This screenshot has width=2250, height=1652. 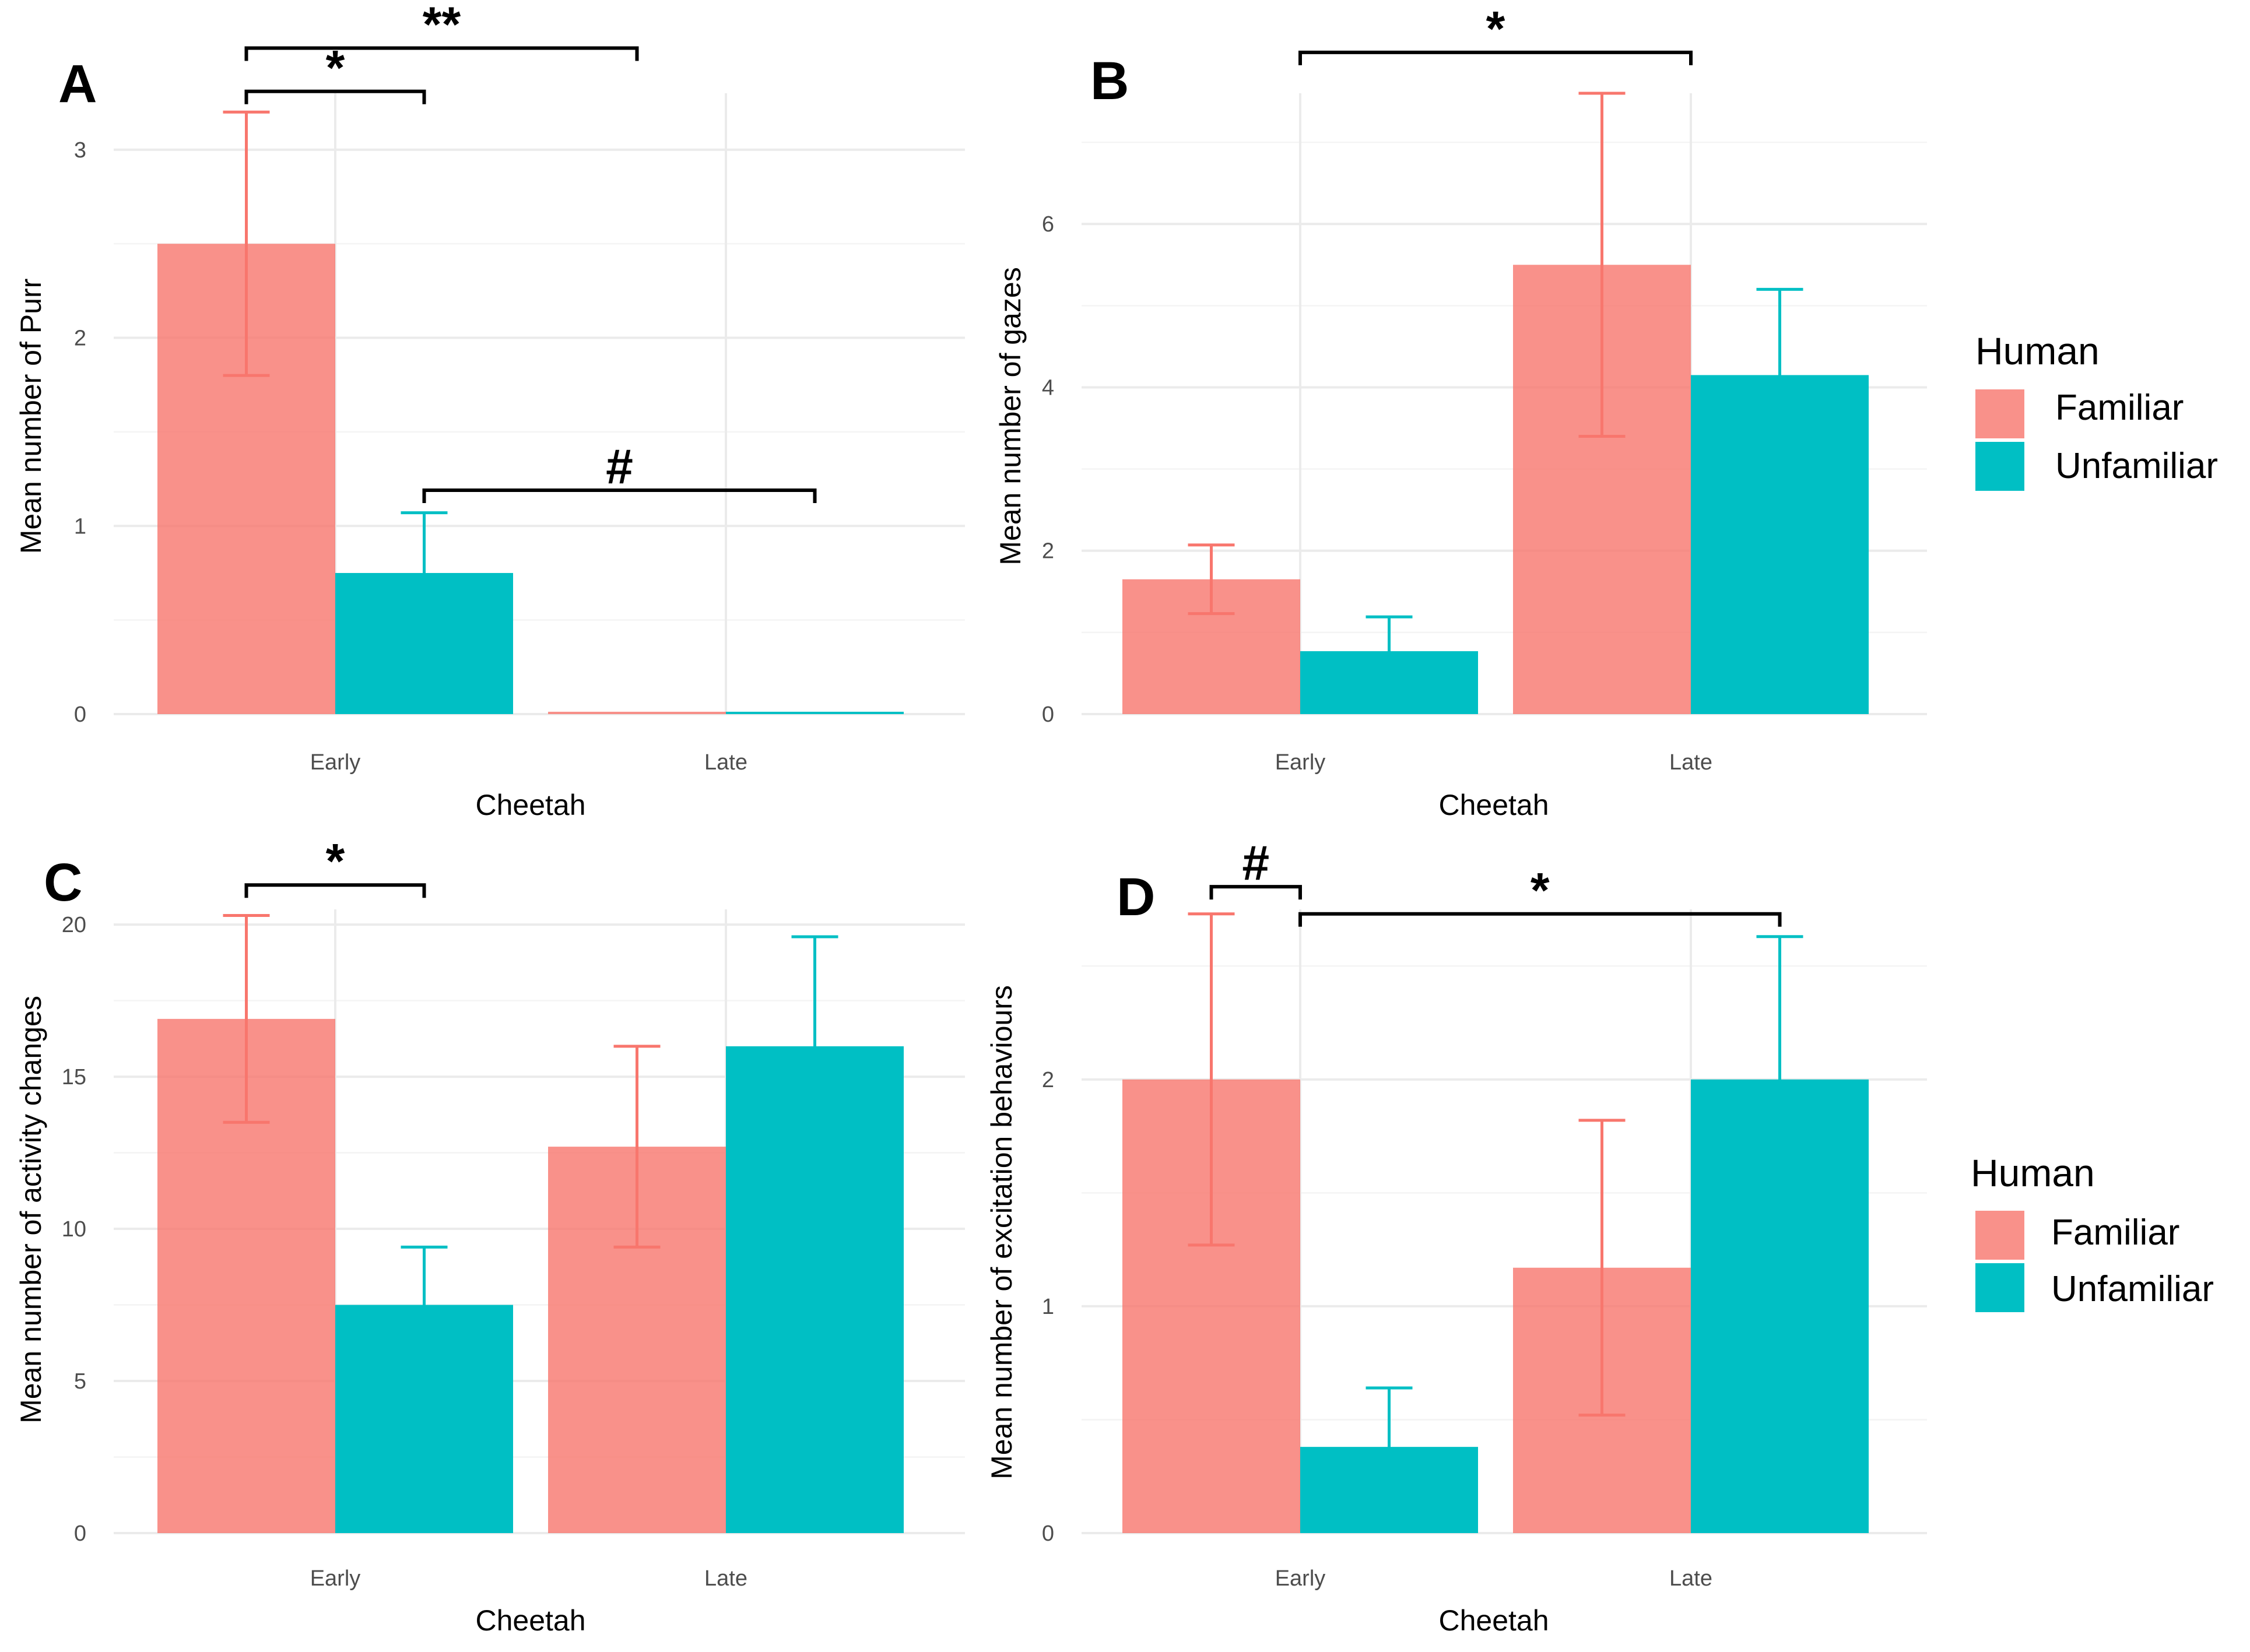 I want to click on panel-b-errorbar-unfamiliar-early, so click(x=1389, y=651).